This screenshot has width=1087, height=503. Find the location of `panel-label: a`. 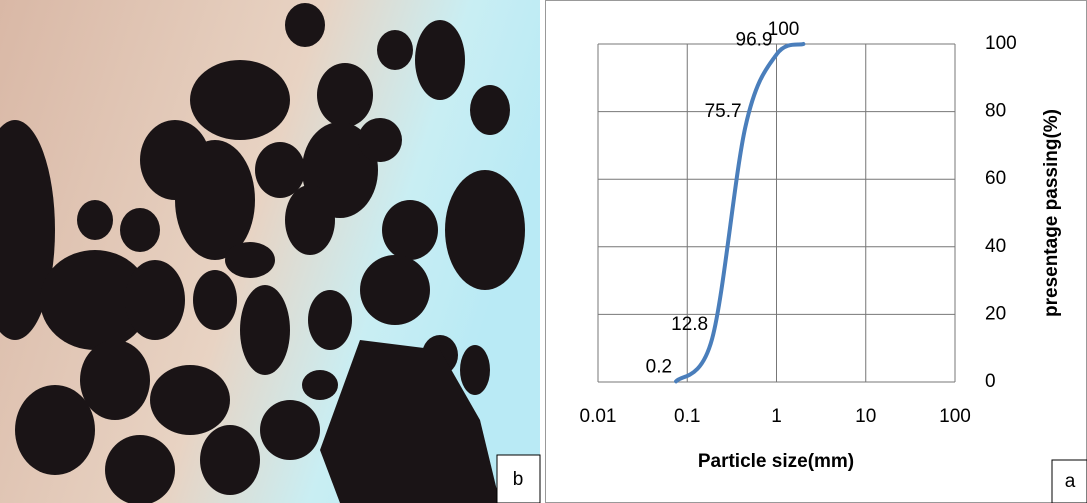

panel-label: a is located at coordinates (1070, 481).